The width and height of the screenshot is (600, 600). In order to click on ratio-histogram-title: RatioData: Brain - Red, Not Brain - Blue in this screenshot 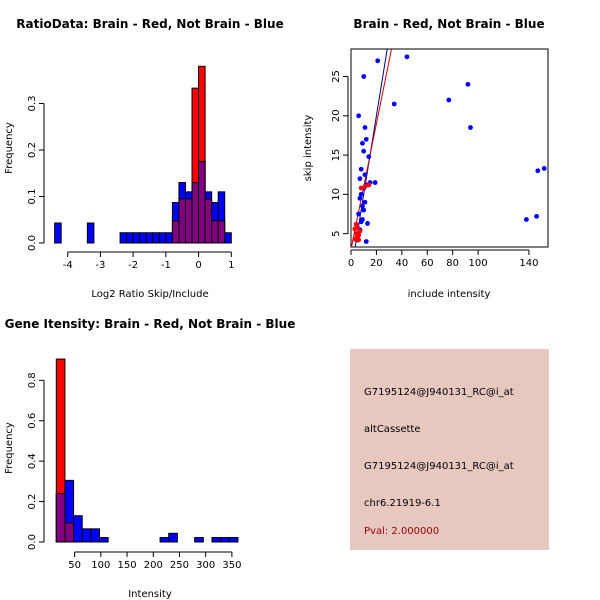, I will do `click(149, 24)`.